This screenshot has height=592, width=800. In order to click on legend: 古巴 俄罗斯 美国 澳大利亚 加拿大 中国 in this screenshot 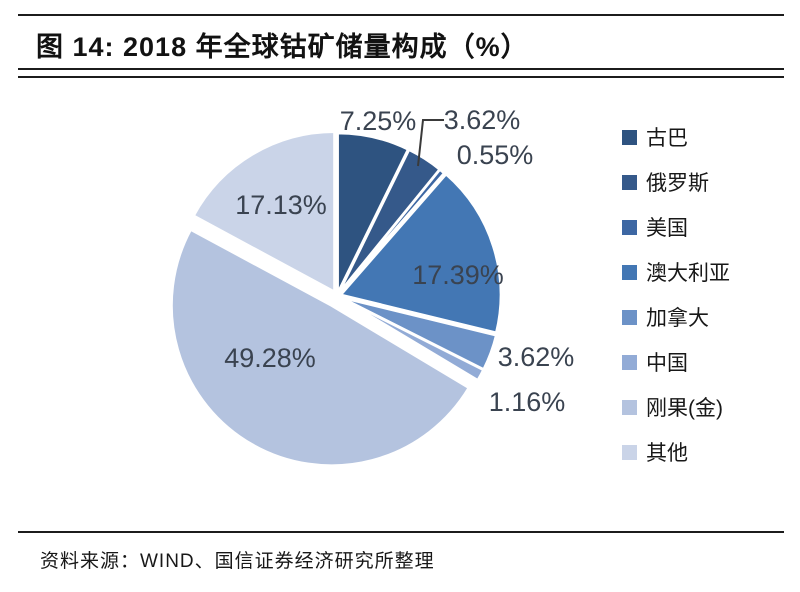, I will do `click(676, 305)`.